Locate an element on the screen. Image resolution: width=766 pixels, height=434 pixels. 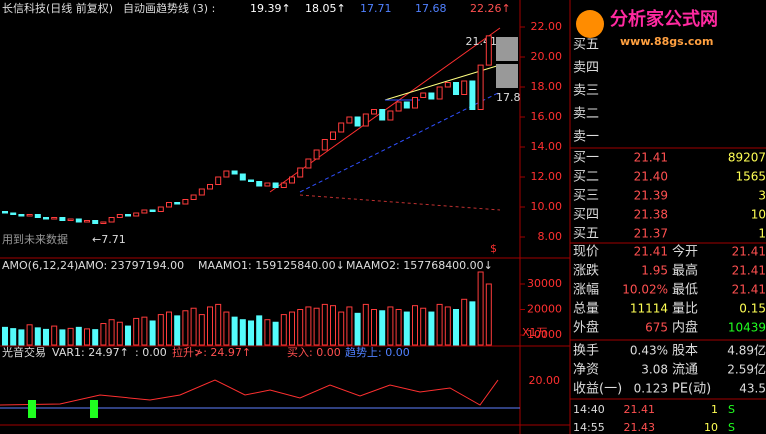
header-value: 22.26↑ is located at coordinates (490, 8).